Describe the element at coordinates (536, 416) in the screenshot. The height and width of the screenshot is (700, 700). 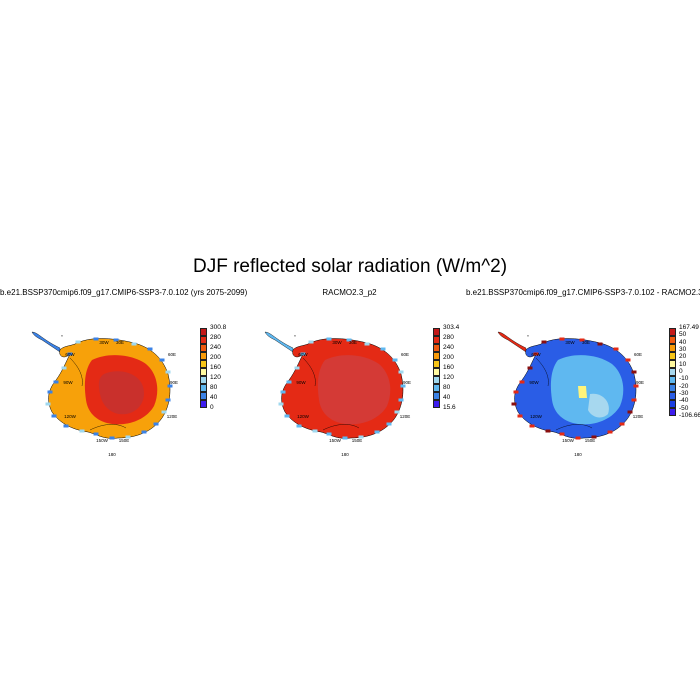
I see `lon-label: 120W` at that location.